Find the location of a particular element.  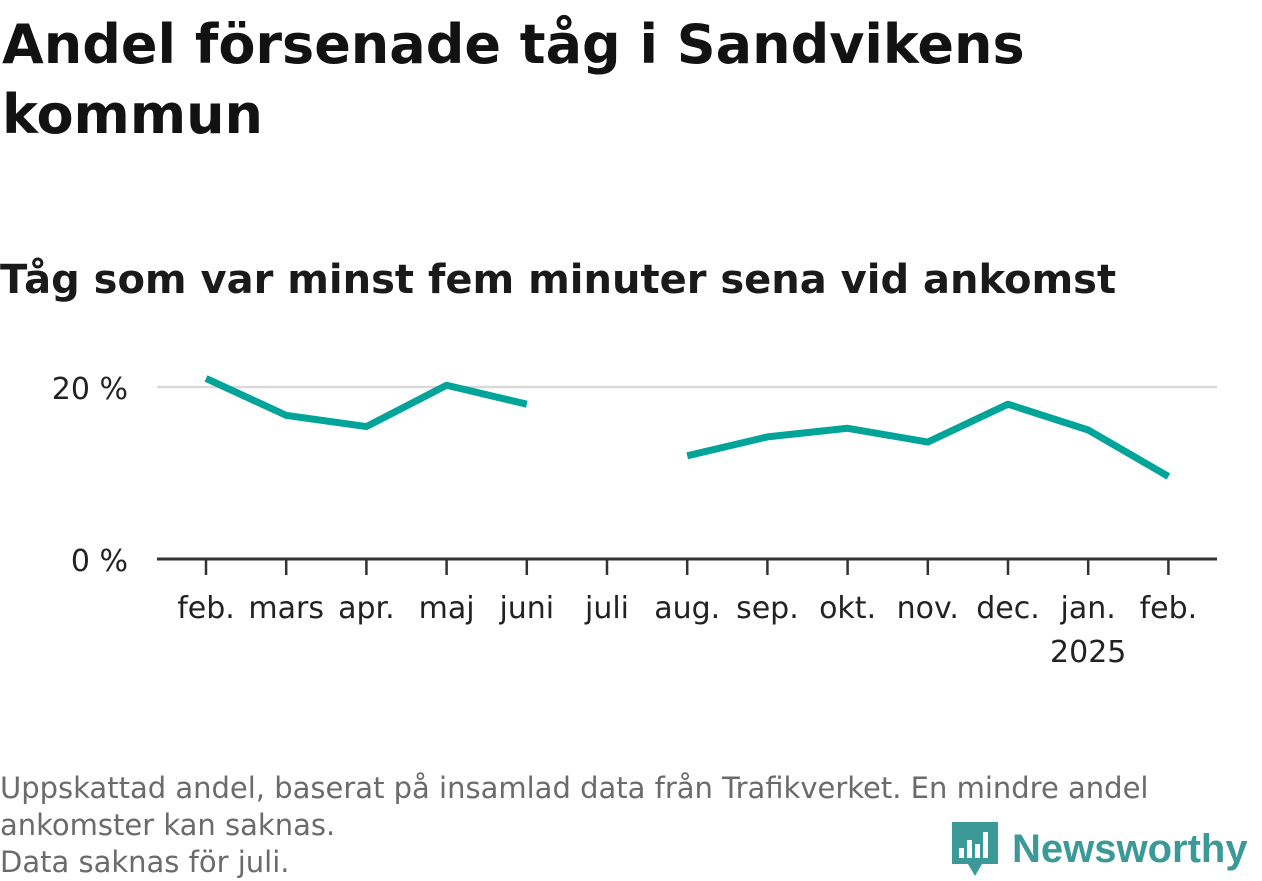

x-tick-label: aug. is located at coordinates (687, 608).